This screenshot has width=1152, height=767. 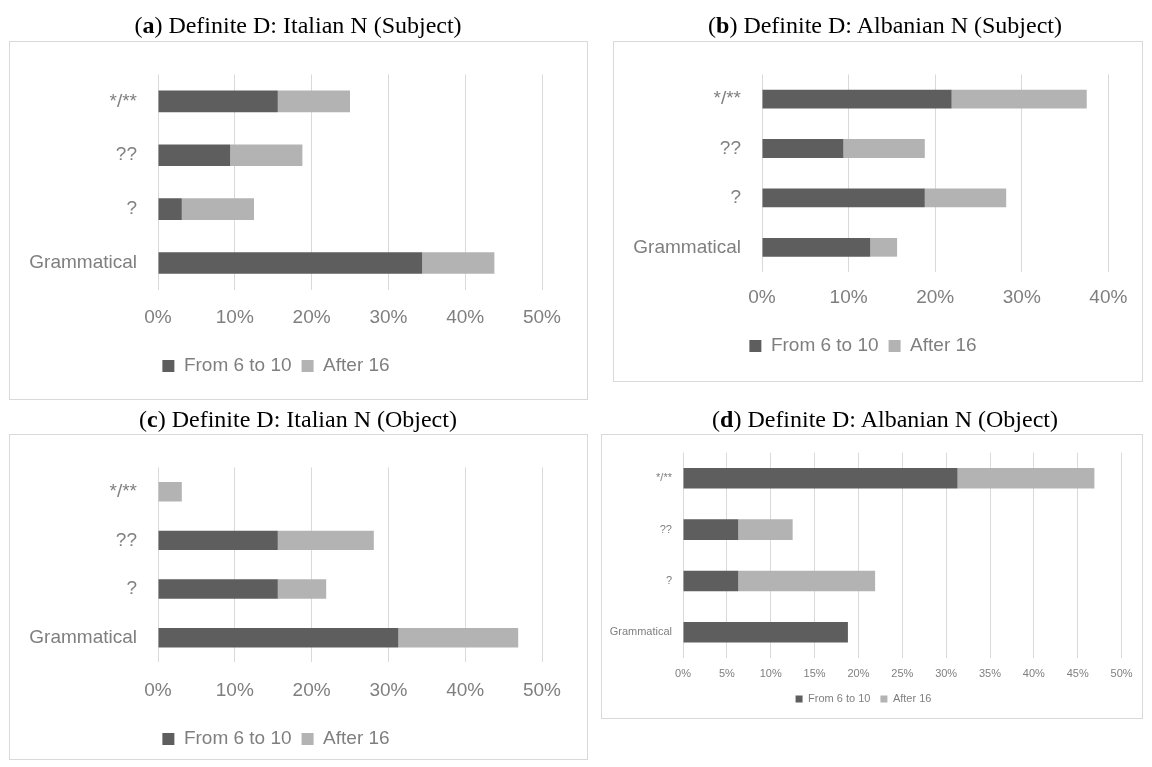 What do you see at coordinates (902, 673) in the screenshot?
I see `x-tick-label: 25%` at bounding box center [902, 673].